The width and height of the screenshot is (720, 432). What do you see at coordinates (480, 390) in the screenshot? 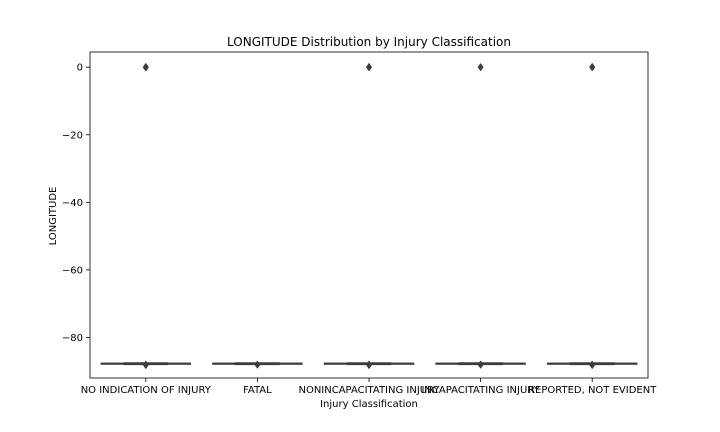
I see `x-tick-label: INCAPACITATING INJURY` at bounding box center [480, 390].